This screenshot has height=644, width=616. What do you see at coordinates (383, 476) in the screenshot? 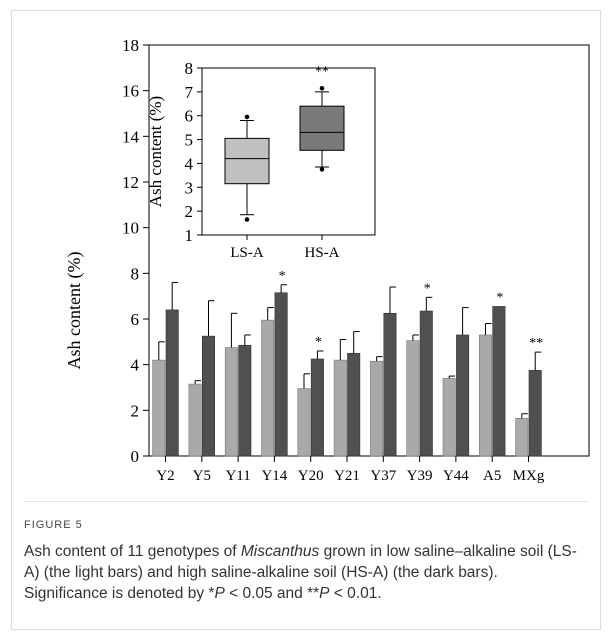
I see `x-tick-label: Y37` at bounding box center [383, 476].